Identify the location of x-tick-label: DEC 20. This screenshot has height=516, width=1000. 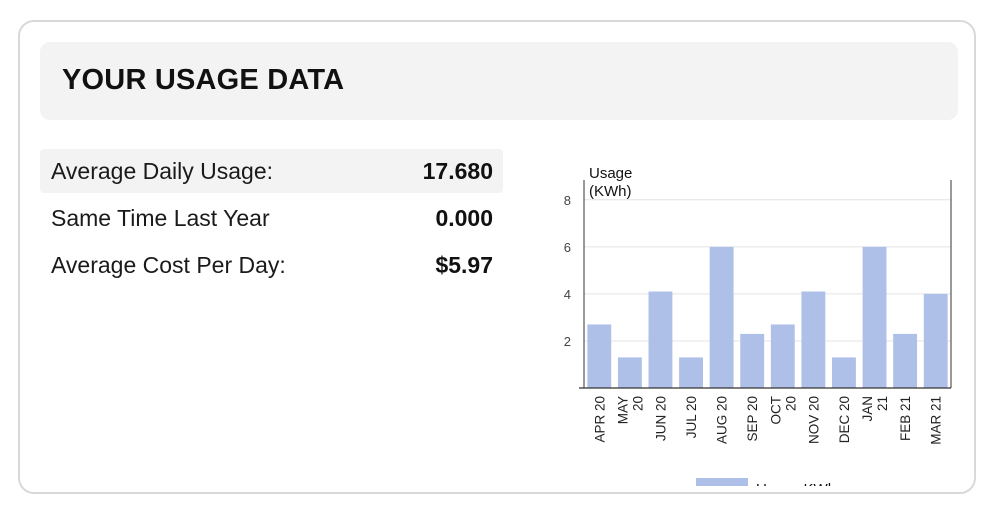
(844, 419).